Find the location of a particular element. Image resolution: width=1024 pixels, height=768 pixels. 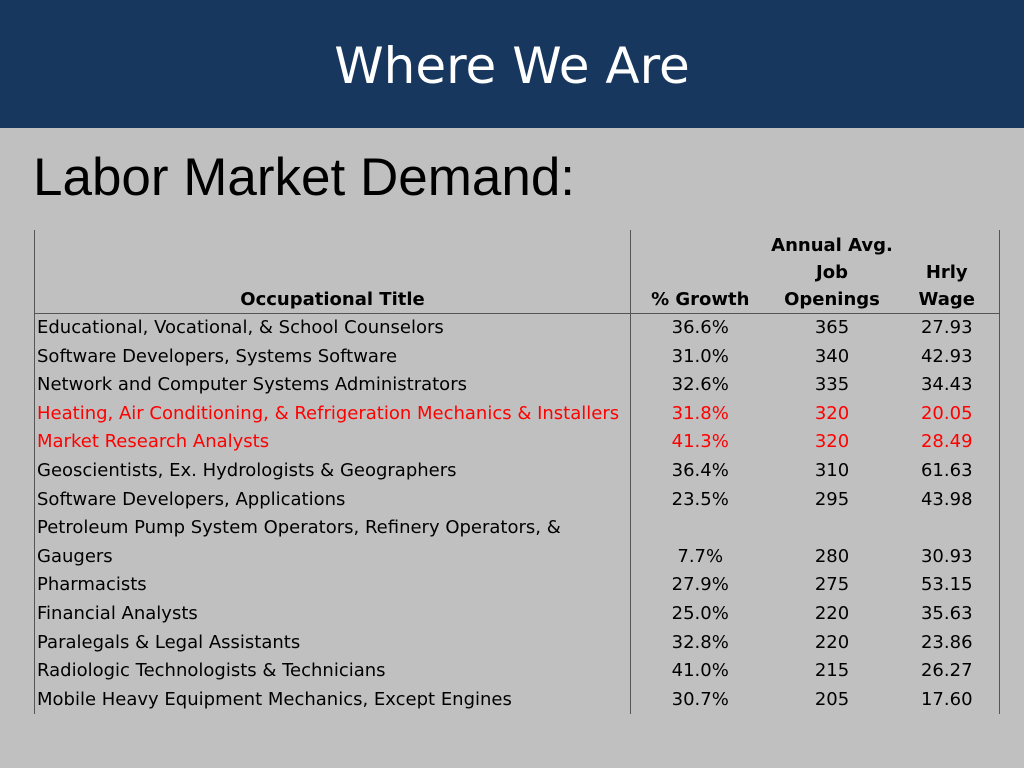

growth-cell: 36.6% is located at coordinates (700, 328).